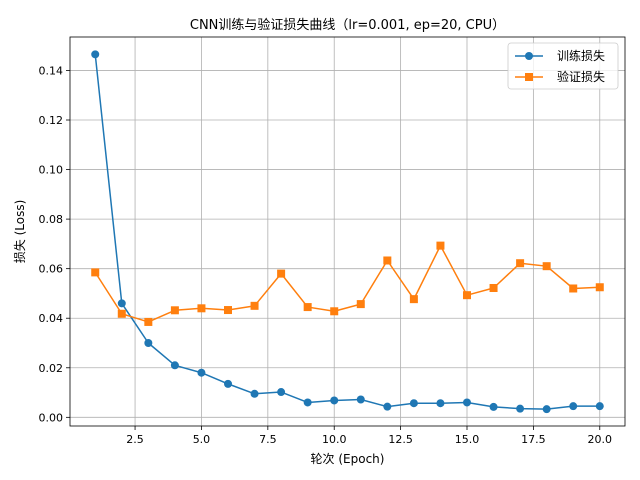 The height and width of the screenshot is (480, 640). What do you see at coordinates (347, 25) in the screenshot?
I see `chart-title: CNN训练与验证损失曲线（lr=0.001, ep=20, CPU）` at bounding box center [347, 25].